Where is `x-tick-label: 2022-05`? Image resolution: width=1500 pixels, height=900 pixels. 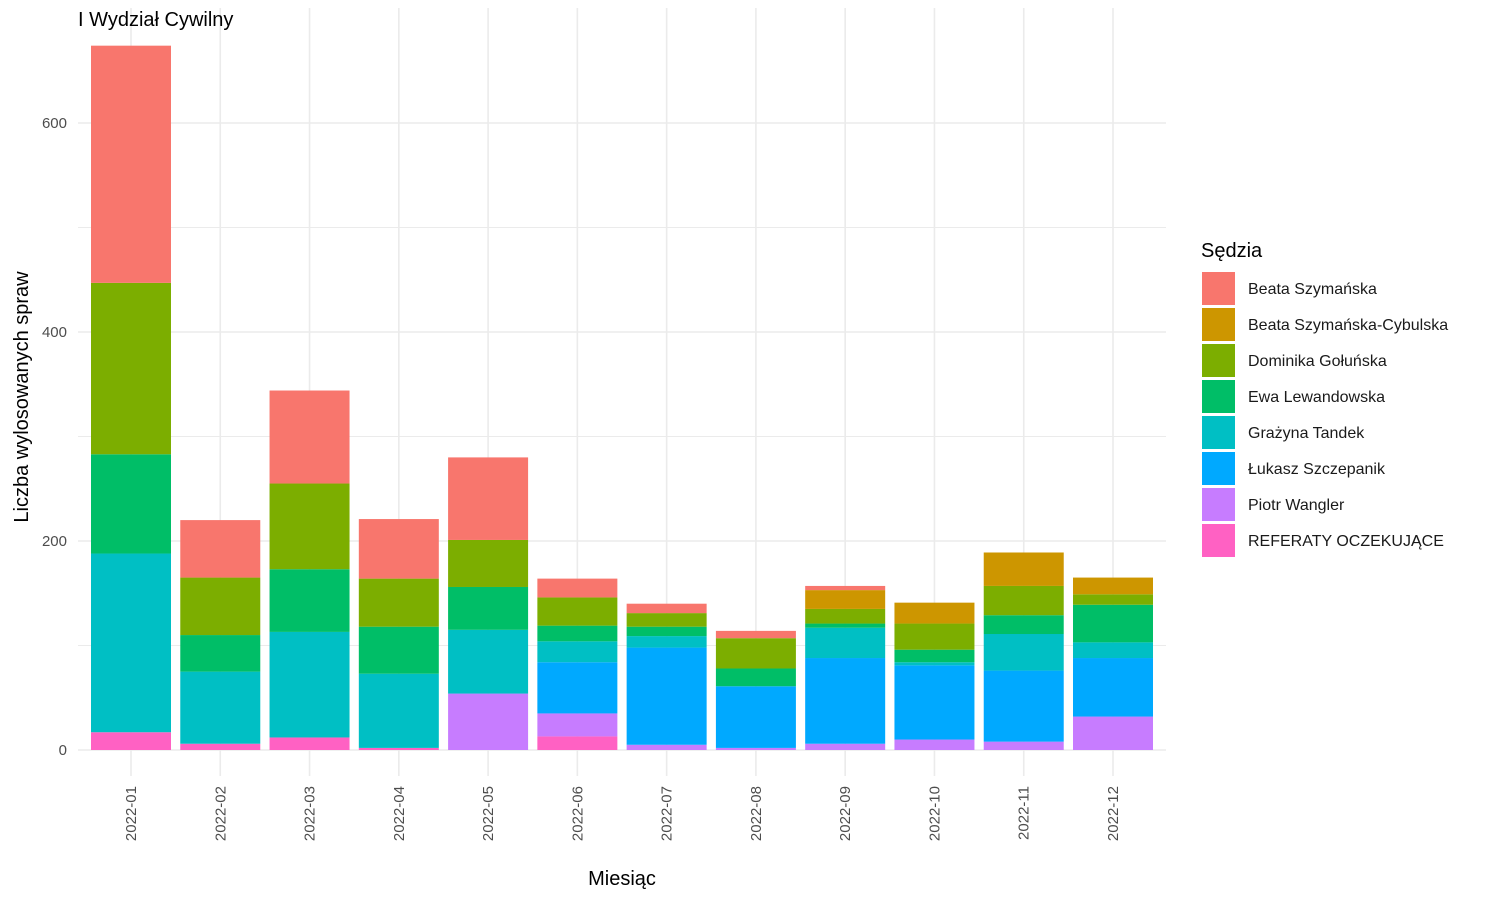 x-tick-label: 2022-05 is located at coordinates (488, 813).